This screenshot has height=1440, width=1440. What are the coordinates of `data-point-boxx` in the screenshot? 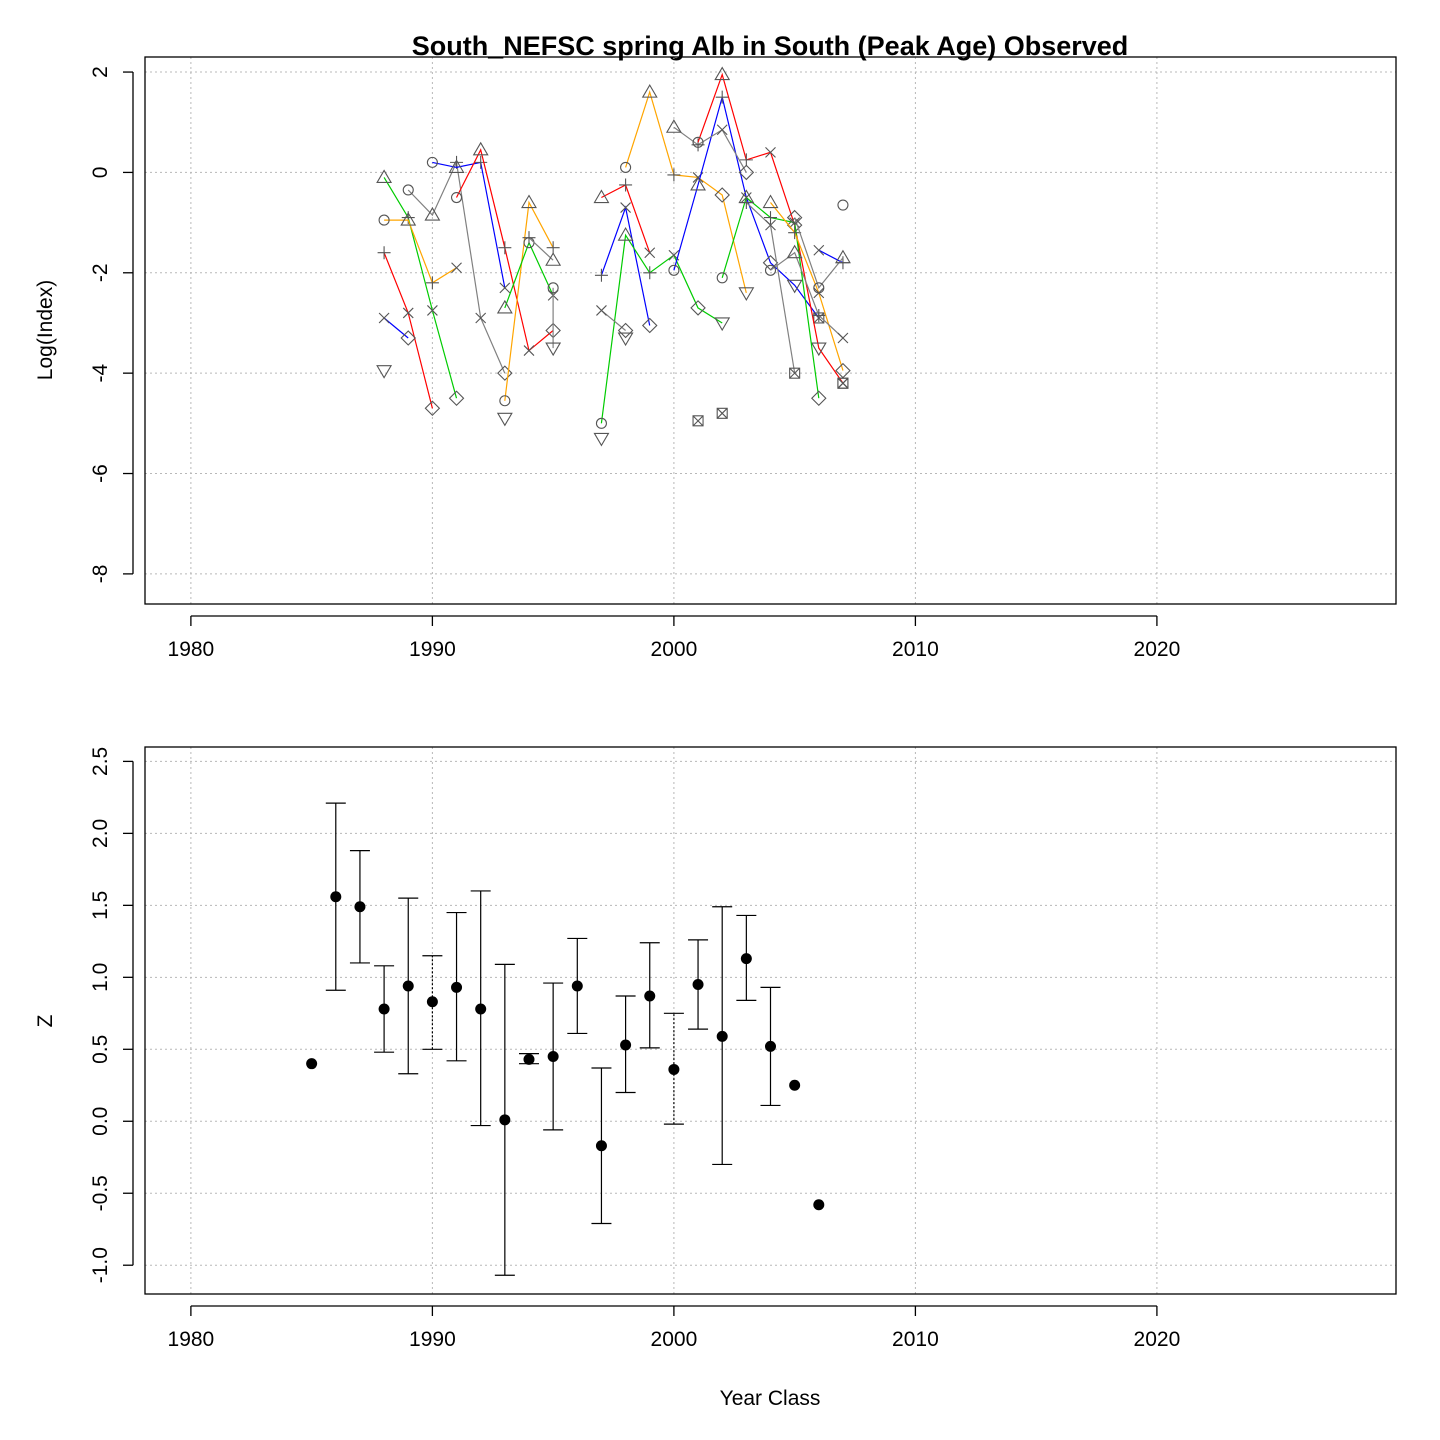 It's located at (843, 383).